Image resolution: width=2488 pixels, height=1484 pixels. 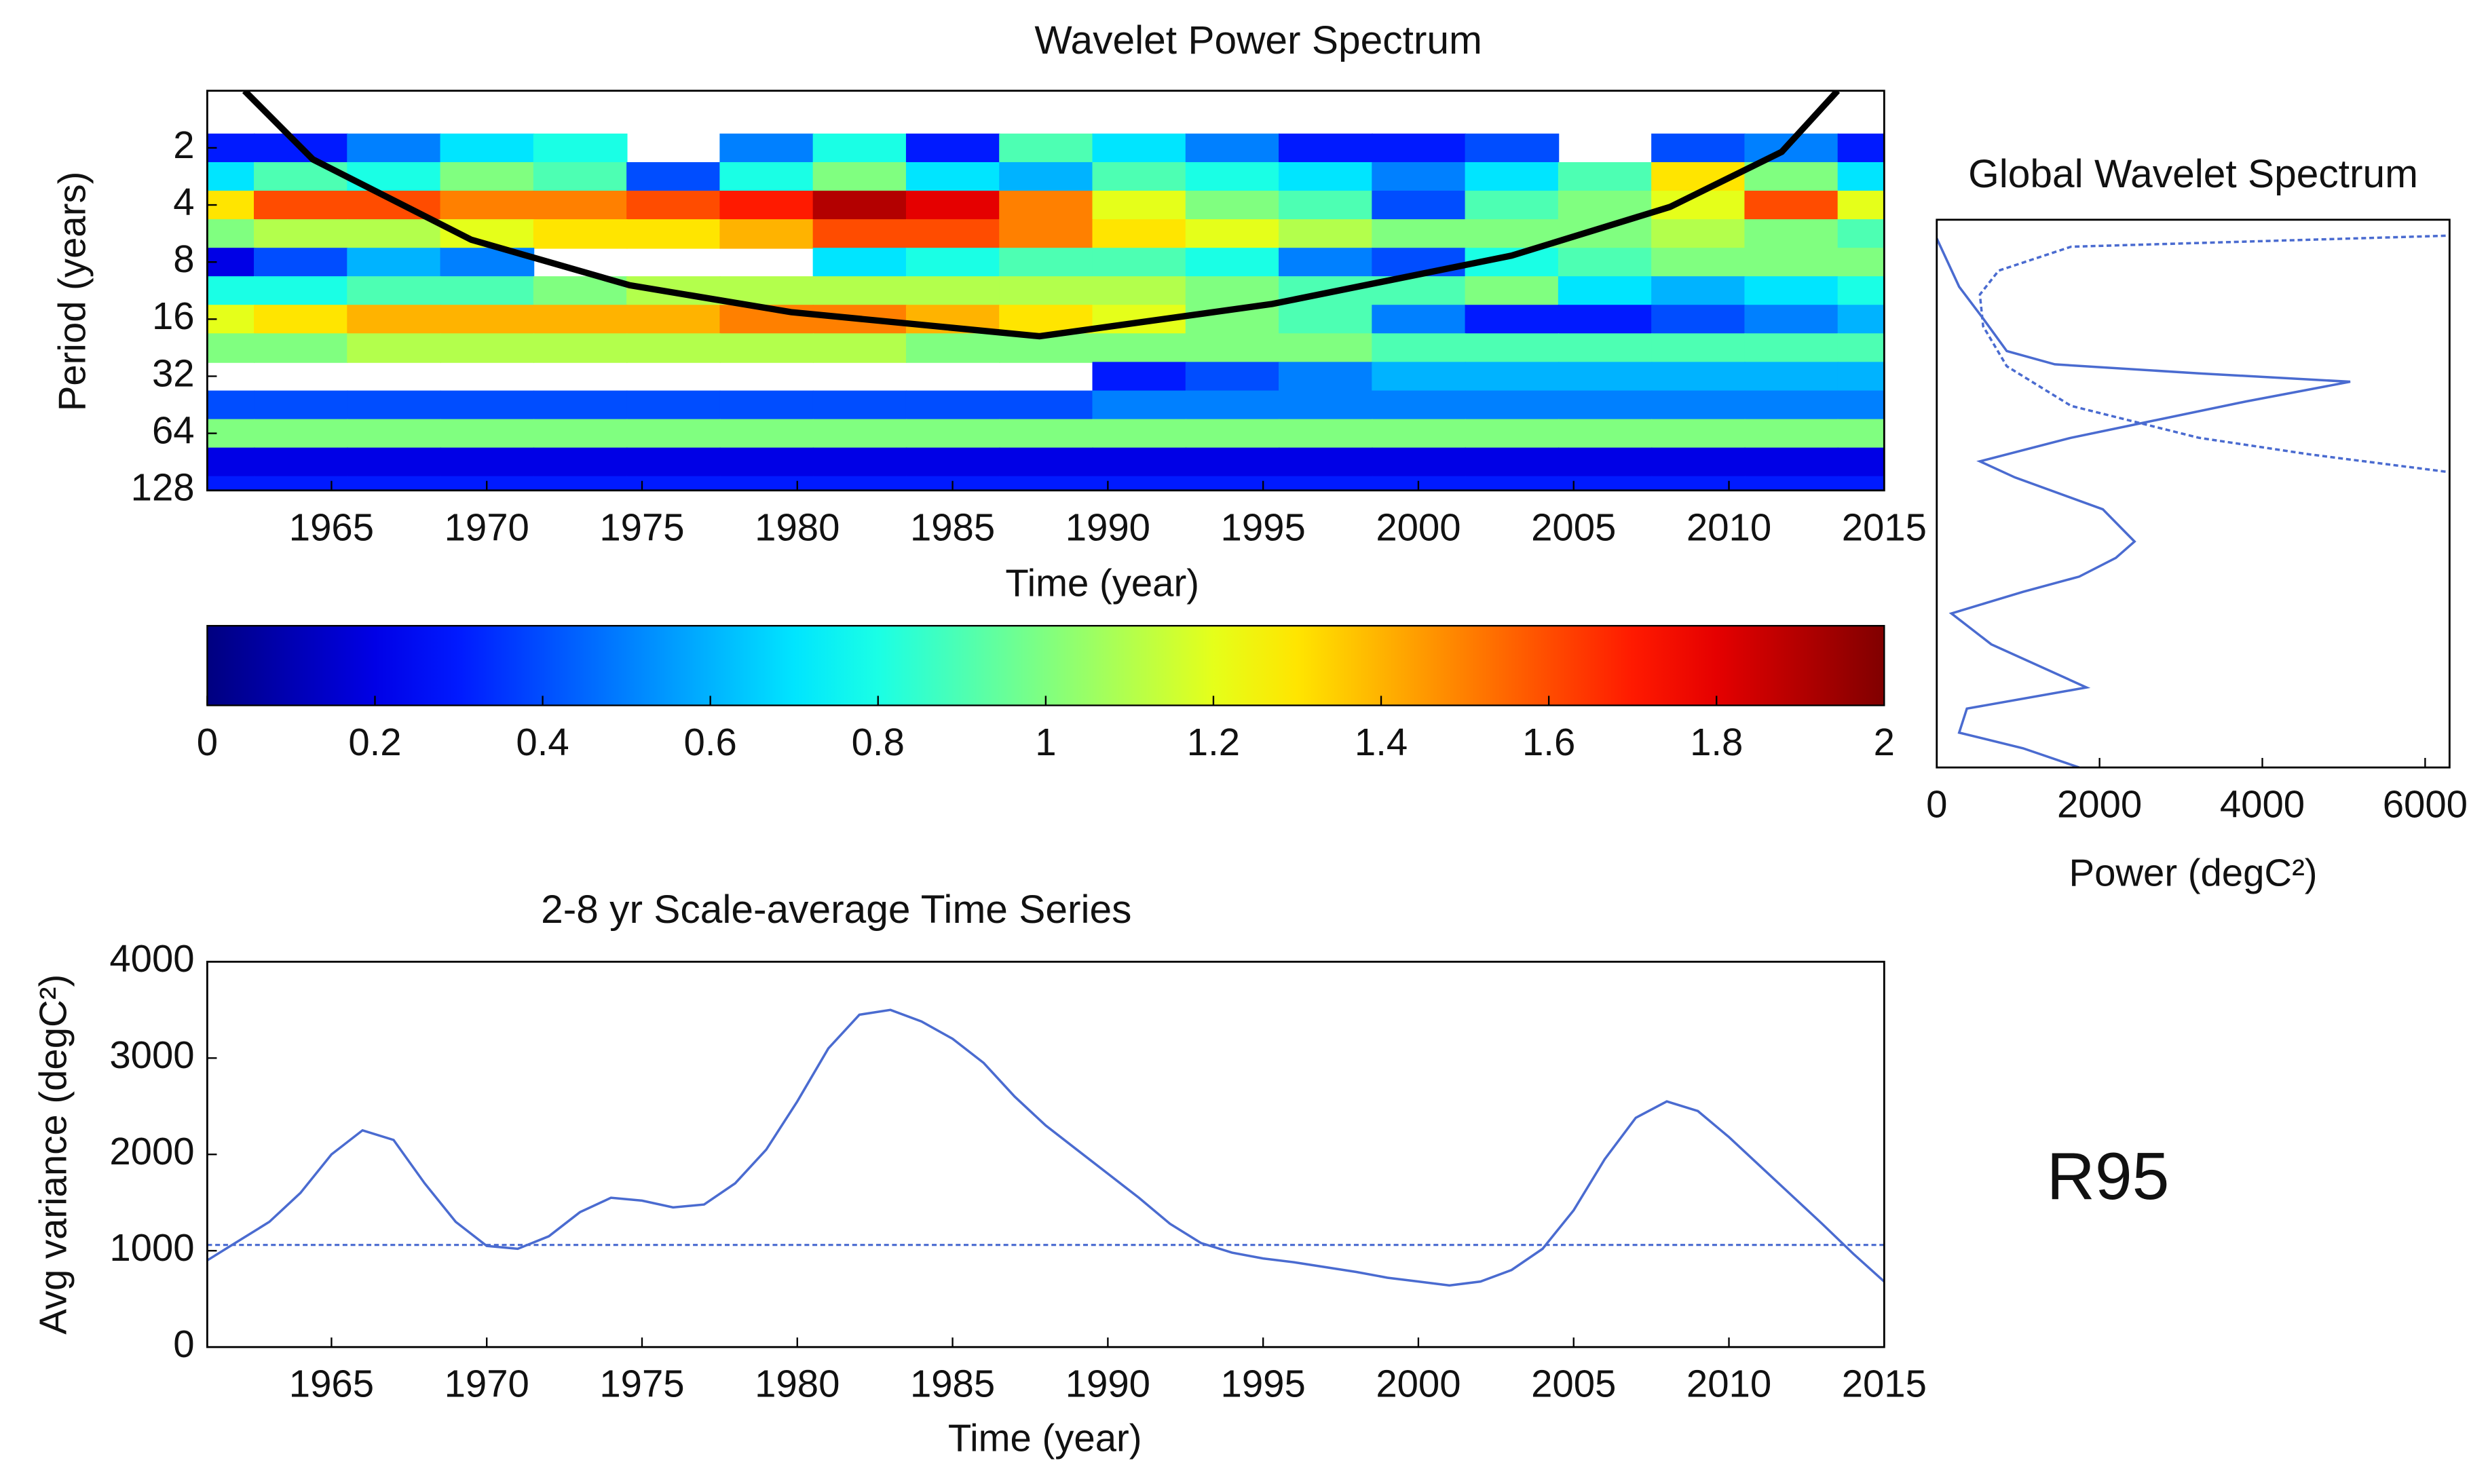 I want to click on x-tick-label: 0, so click(x=1936, y=804).